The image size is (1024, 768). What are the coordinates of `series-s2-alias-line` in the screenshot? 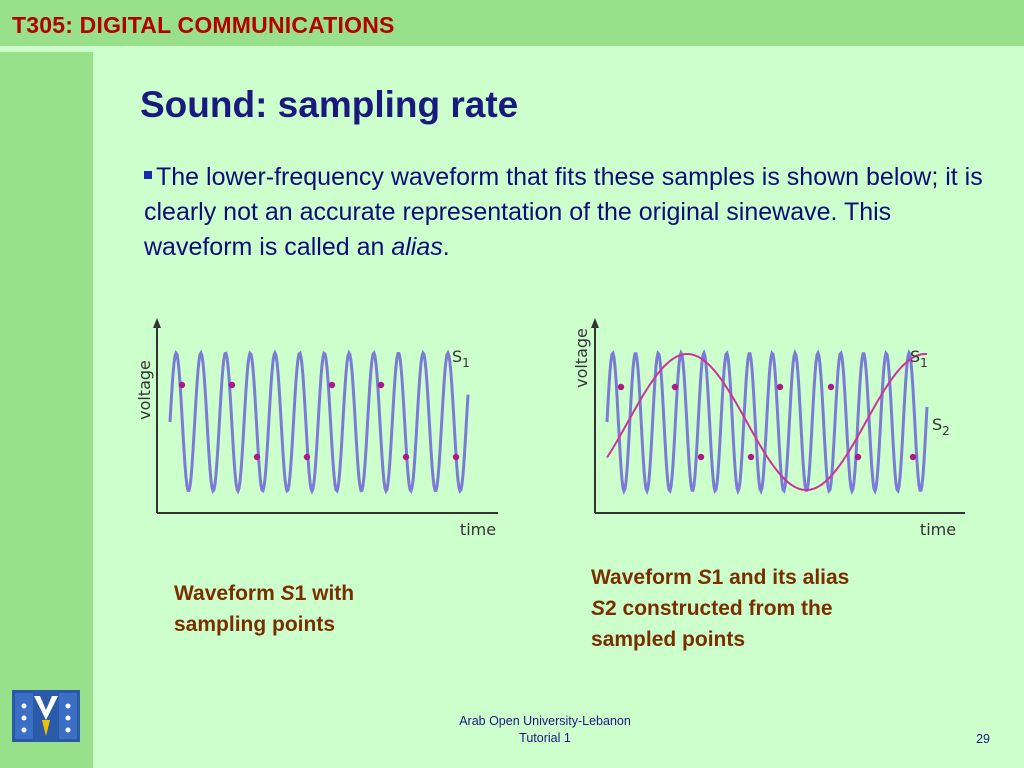 It's located at (767, 422).